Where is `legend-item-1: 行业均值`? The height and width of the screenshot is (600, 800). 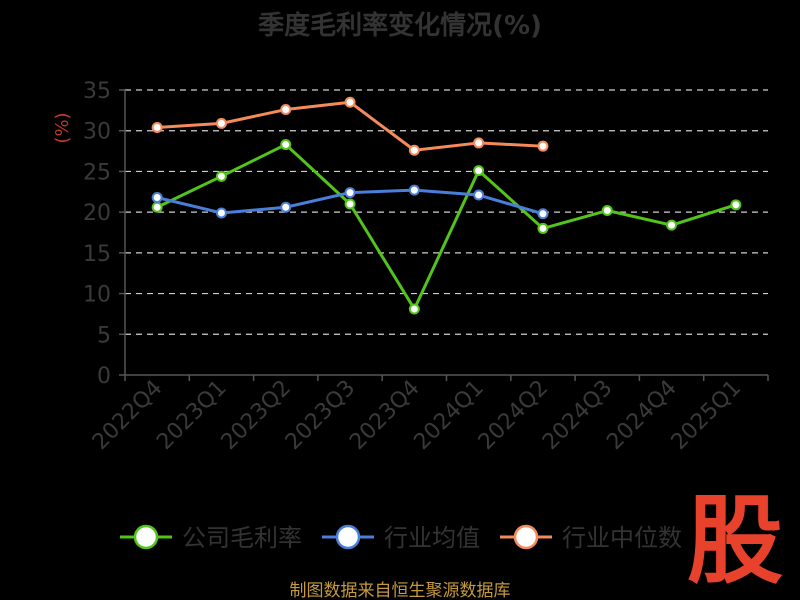 legend-item-1: 行业均值 is located at coordinates (401, 538).